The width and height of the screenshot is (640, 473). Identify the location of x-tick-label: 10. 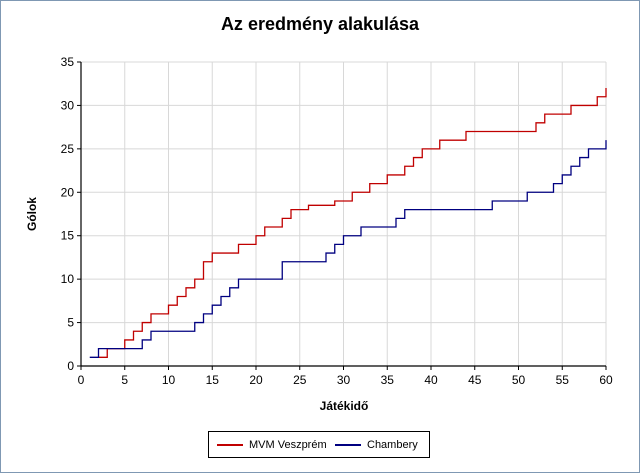
(169, 380).